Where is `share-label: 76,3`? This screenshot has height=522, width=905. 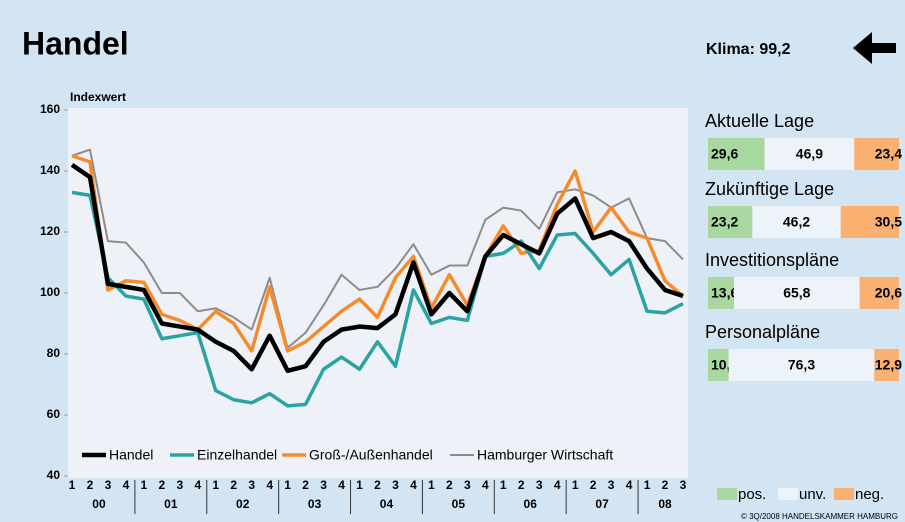
share-label: 76,3 is located at coordinates (801, 365).